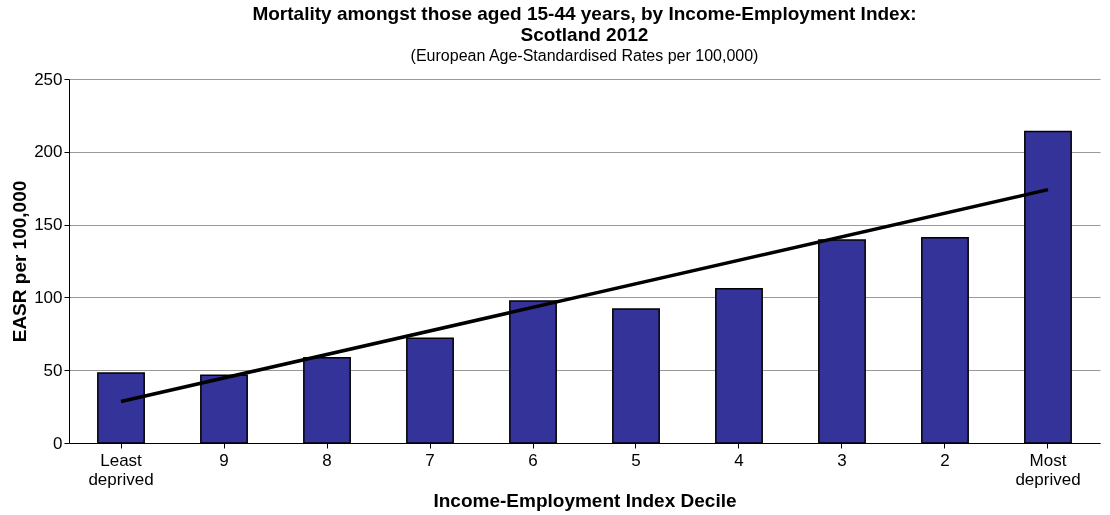 The width and height of the screenshot is (1110, 515). I want to click on y-tick-label: 200, so click(48, 152).